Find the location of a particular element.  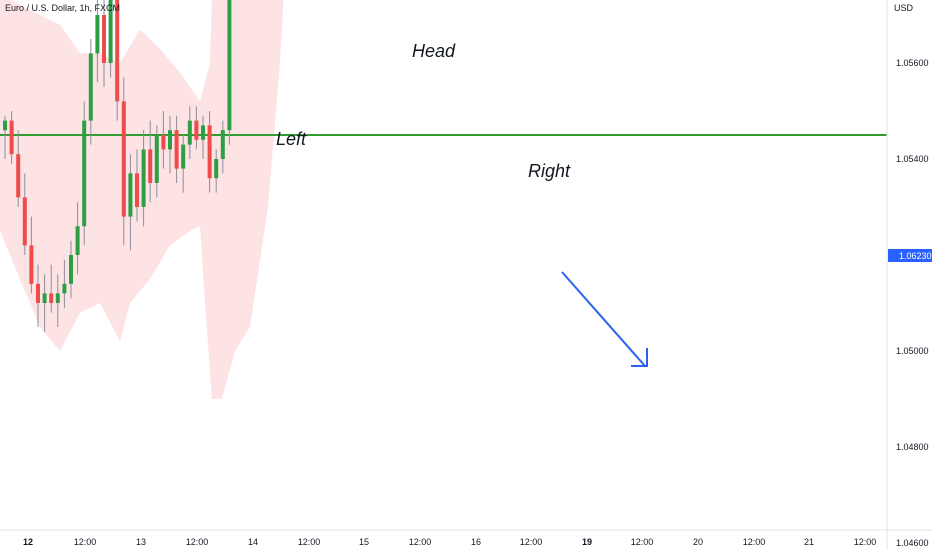

currency-label: USD is located at coordinates (904, 8).